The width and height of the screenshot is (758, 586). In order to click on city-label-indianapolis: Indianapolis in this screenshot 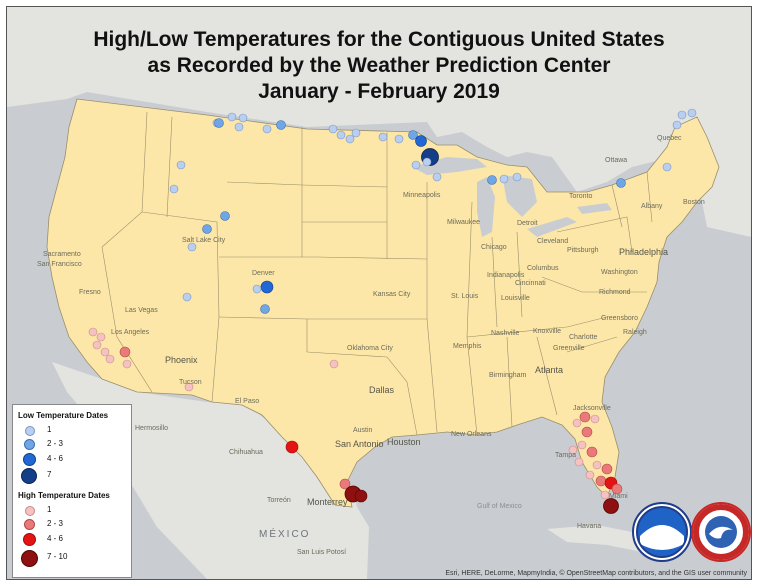, I will do `click(506, 275)`.